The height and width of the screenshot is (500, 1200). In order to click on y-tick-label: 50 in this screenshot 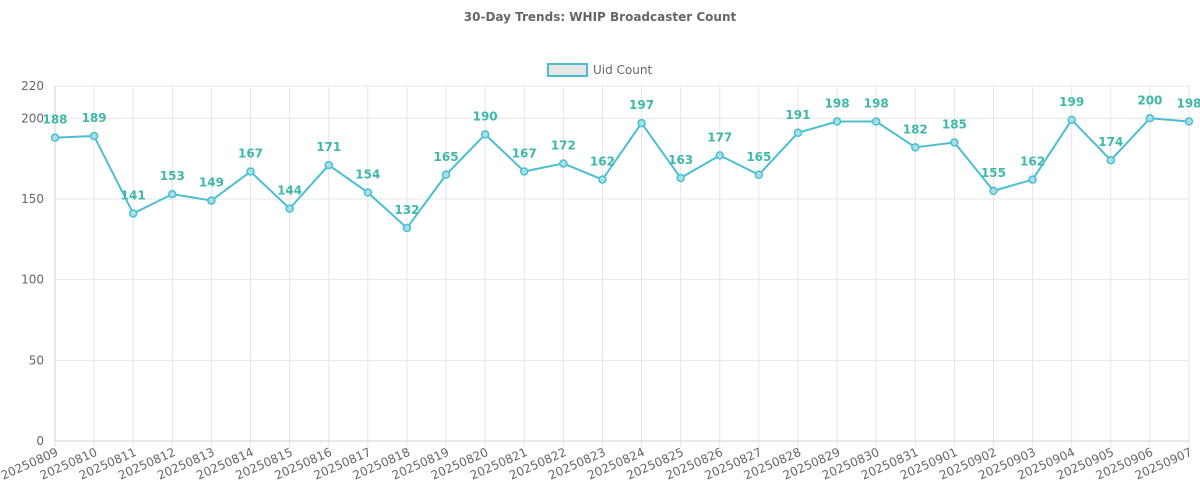, I will do `click(36, 360)`.